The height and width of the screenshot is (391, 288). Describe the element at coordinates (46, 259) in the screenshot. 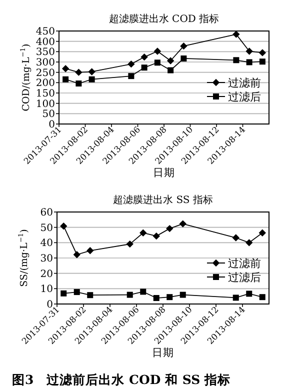

I see `y-tick-label: 30` at that location.